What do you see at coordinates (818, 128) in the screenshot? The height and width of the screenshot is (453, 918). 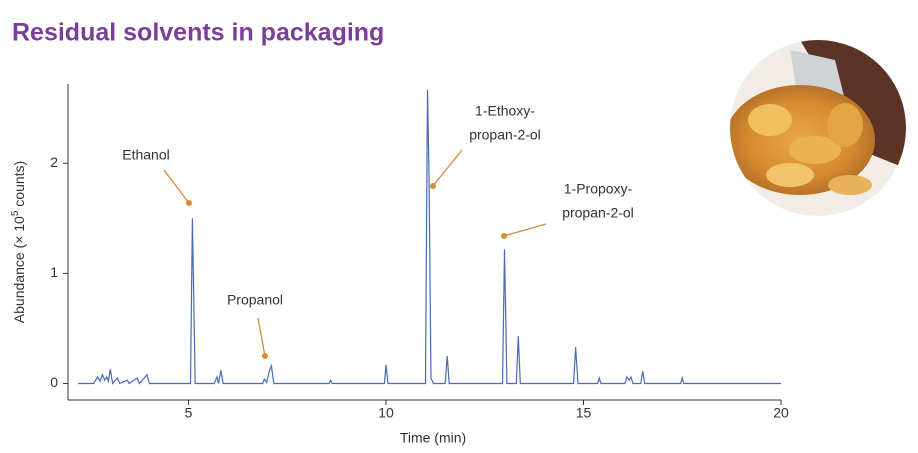 I see `photo` at bounding box center [818, 128].